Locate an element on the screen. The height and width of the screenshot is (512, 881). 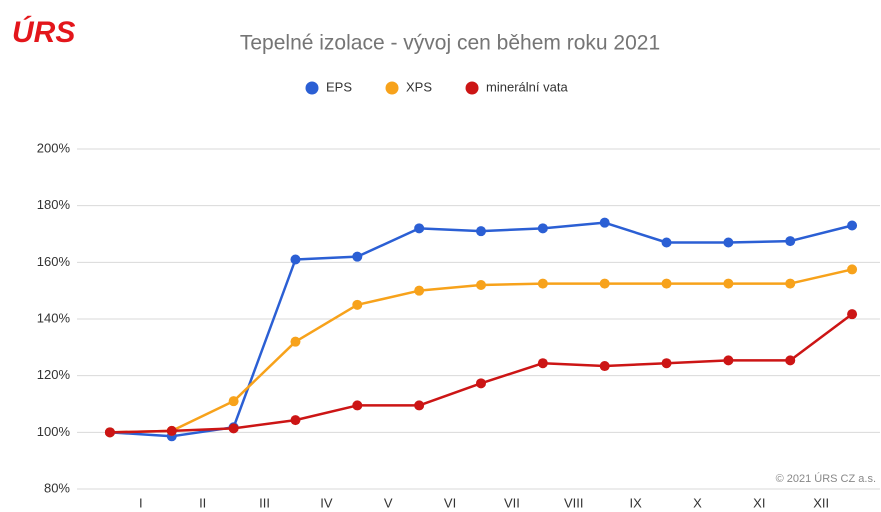
x-tick-label: IX is located at coordinates (635, 502).